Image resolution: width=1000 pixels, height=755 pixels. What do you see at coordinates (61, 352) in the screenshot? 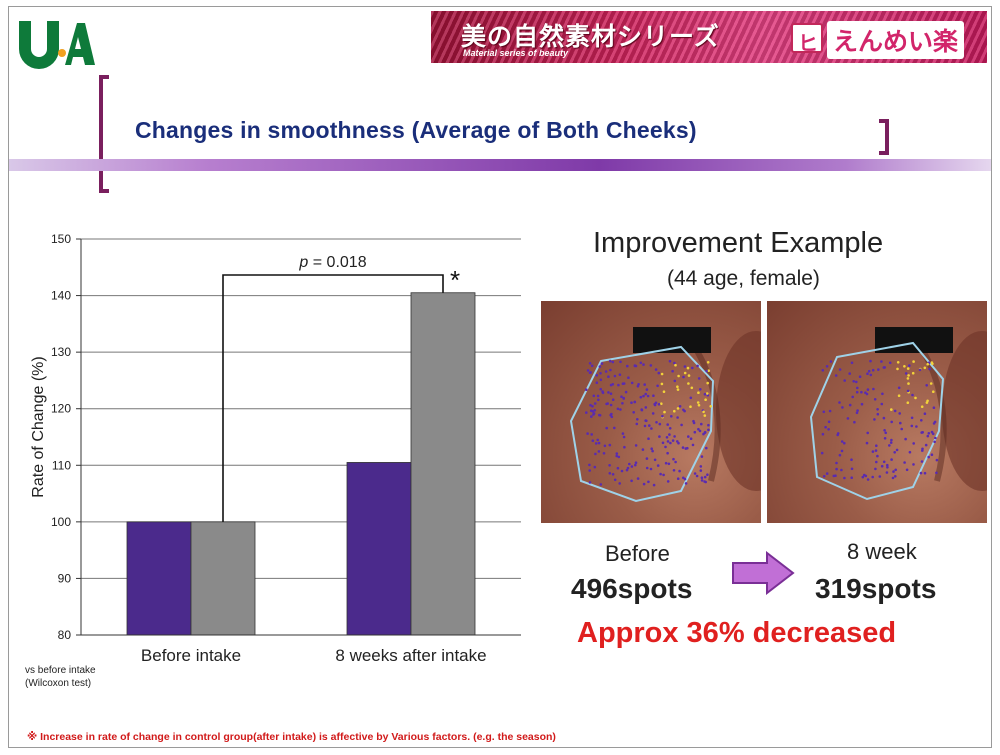
I see `y-tick-label: 130` at bounding box center [61, 352].